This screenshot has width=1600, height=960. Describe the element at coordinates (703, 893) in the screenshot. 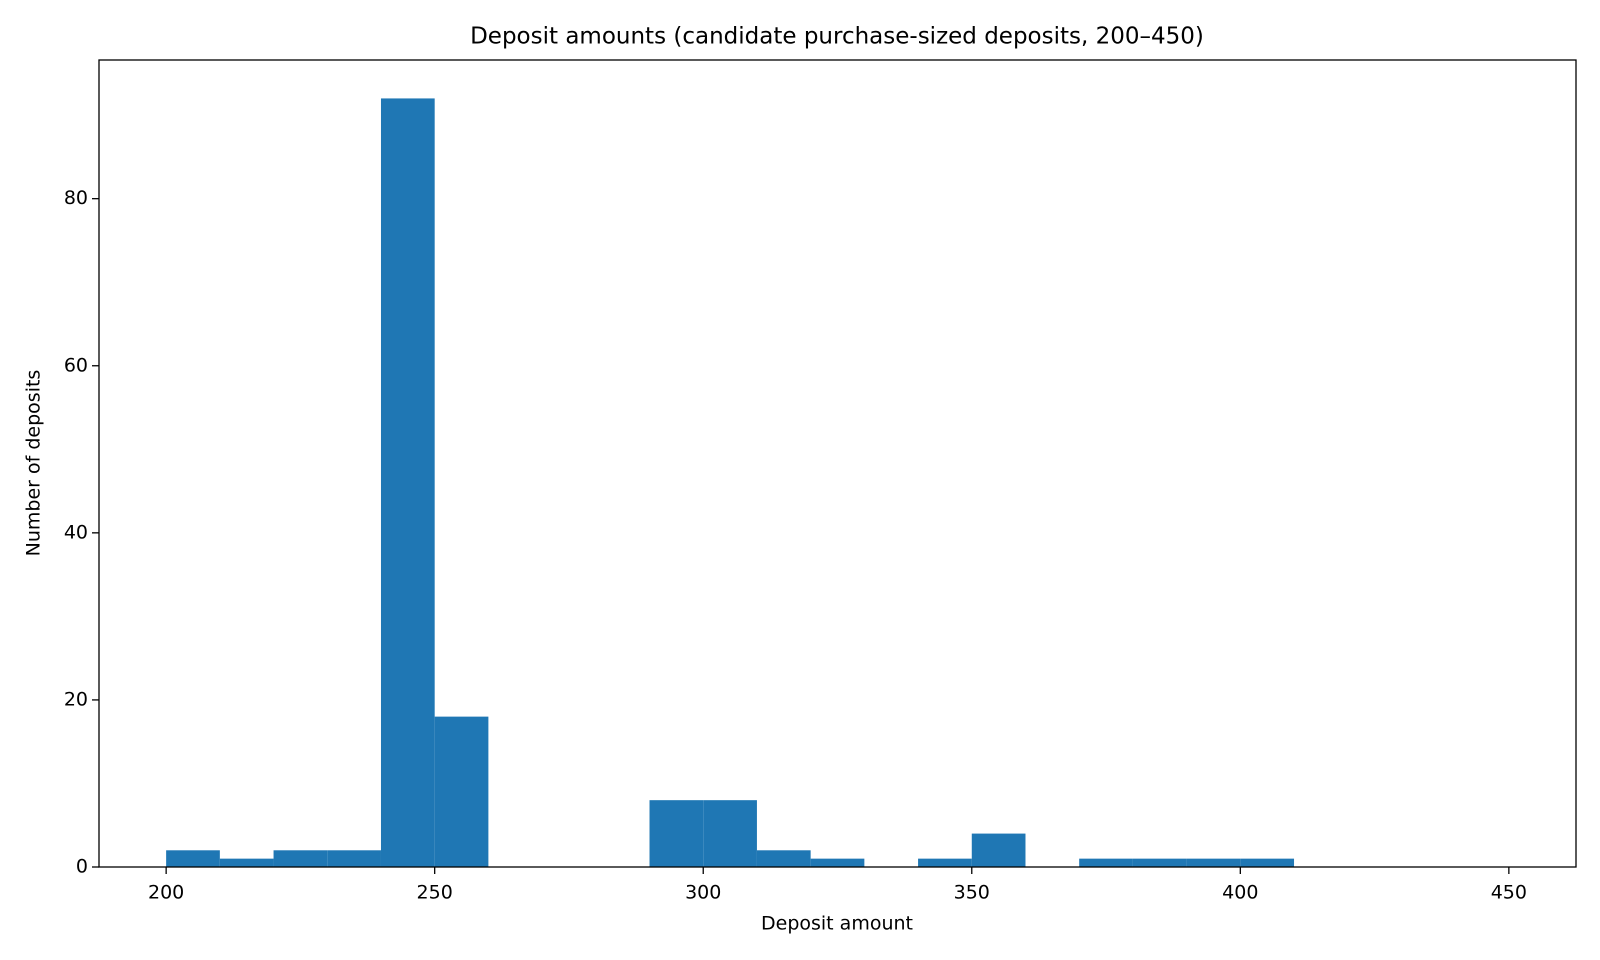

I see `x-tick-label: 300` at that location.